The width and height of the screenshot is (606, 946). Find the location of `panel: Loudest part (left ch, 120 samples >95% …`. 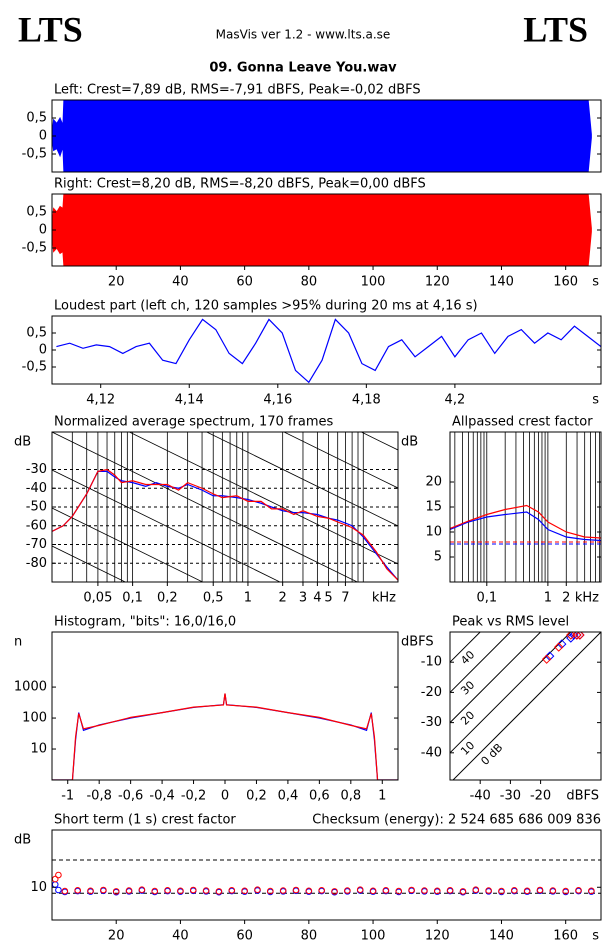

panel: Loudest part (left ch, 120 samples >95% … is located at coordinates (312, 353).